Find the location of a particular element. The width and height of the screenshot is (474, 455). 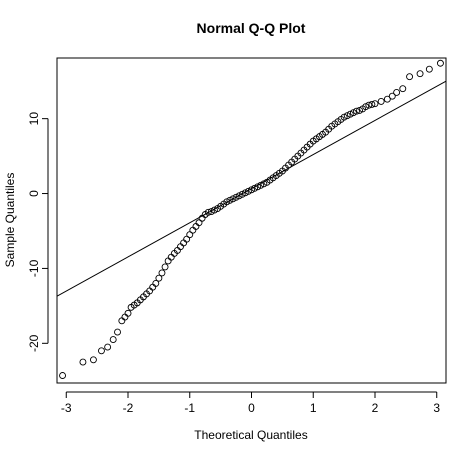

y-axis-title: Sample Quantiles is located at coordinates (10, 220).